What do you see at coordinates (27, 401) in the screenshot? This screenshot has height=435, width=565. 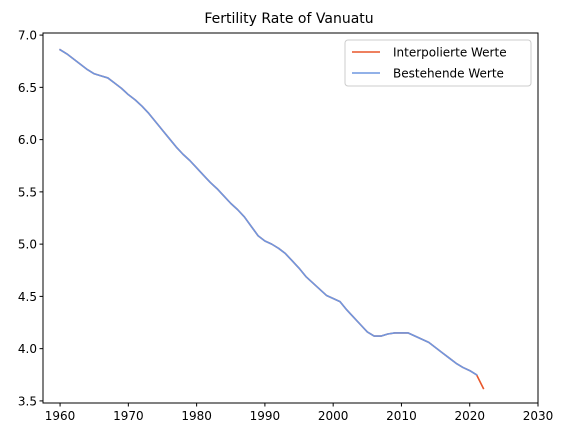 I see `y-tick-label: 3.5` at bounding box center [27, 401].